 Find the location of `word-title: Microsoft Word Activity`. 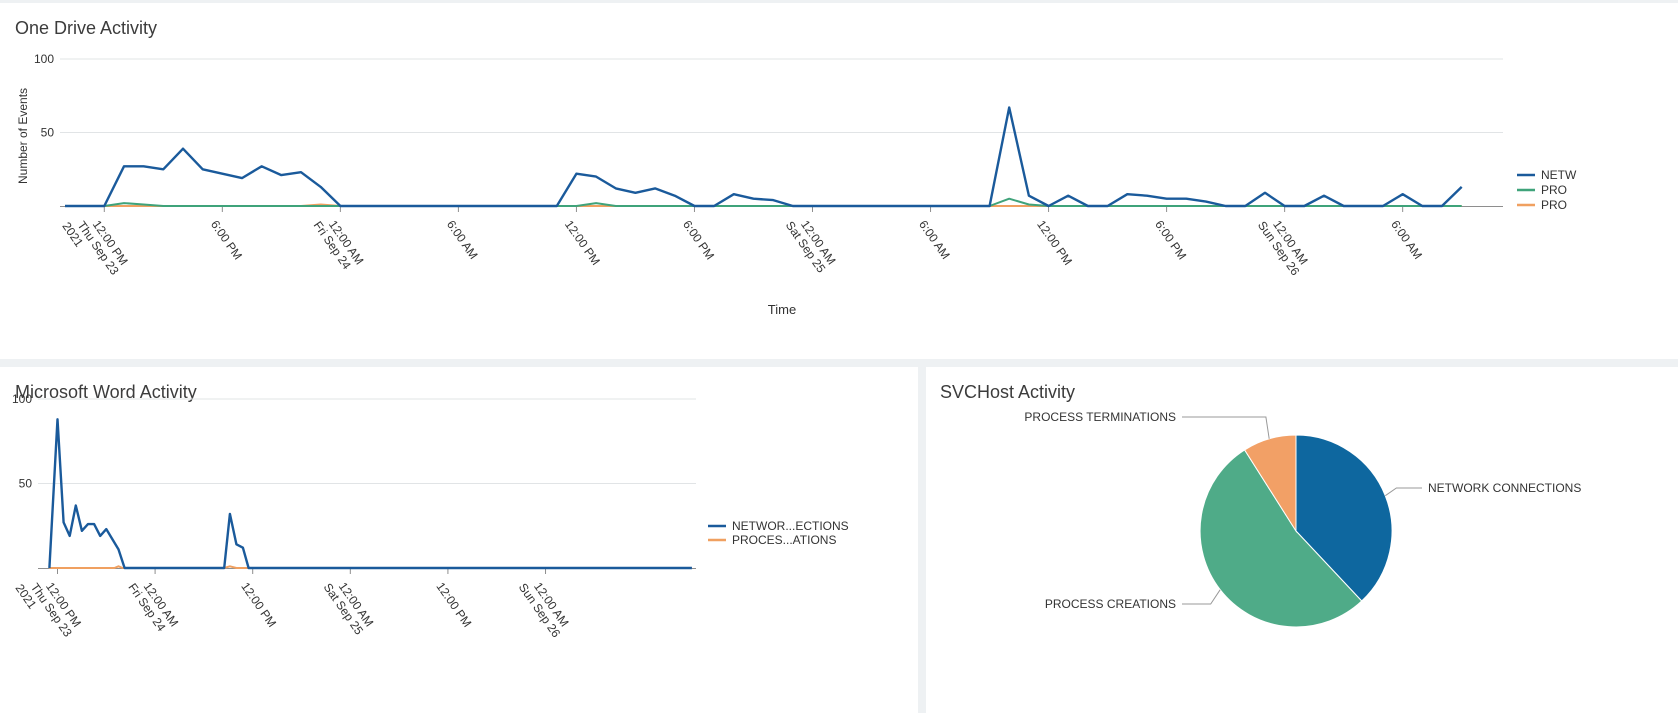

word-title: Microsoft Word Activity is located at coordinates (106, 392).